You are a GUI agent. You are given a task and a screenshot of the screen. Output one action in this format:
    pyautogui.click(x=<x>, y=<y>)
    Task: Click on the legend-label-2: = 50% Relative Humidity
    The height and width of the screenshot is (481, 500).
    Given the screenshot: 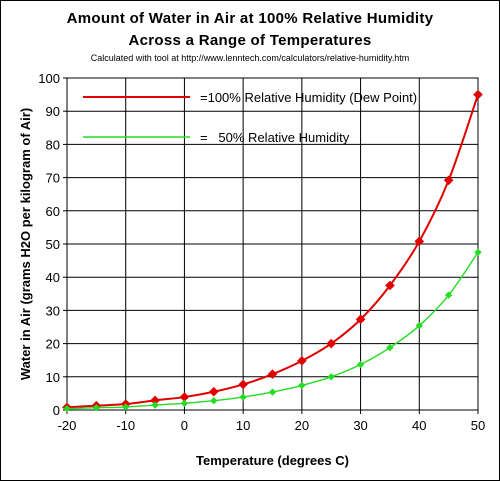 What is the action you would take?
    pyautogui.click(x=275, y=137)
    